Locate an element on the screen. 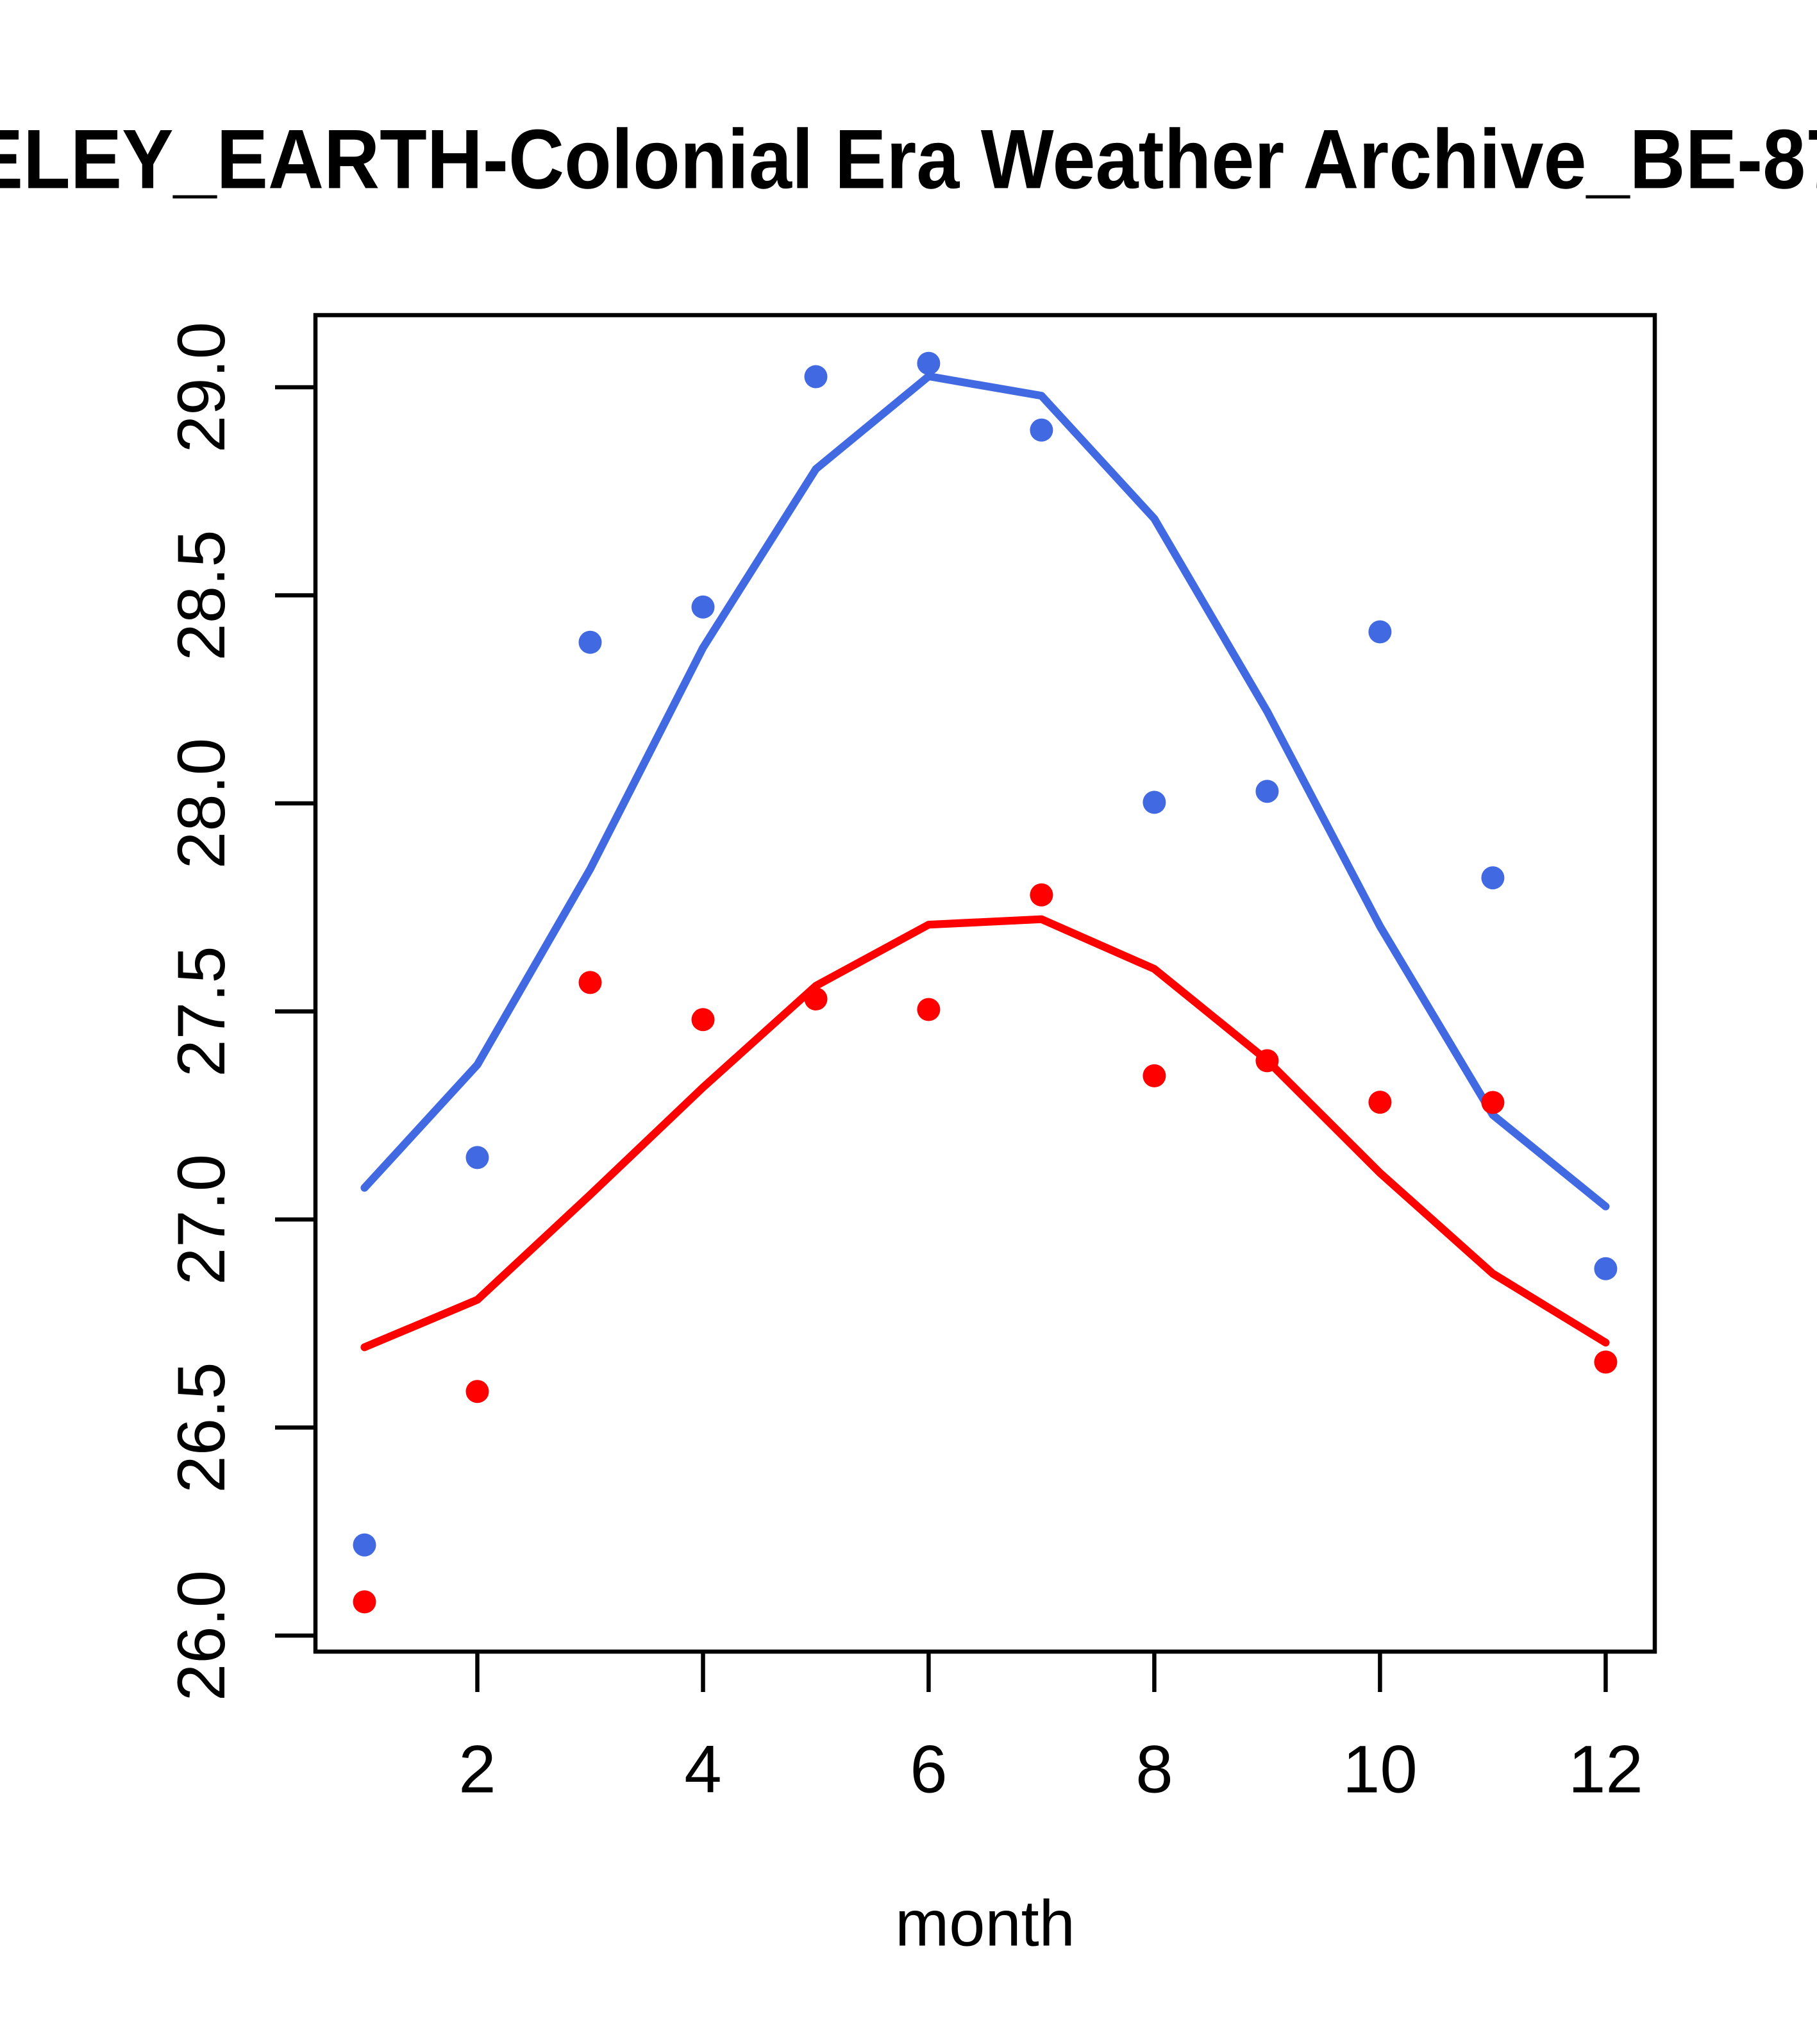 The height and width of the screenshot is (2044, 1817). svg-text: 28.0 is located at coordinates (201, 804).